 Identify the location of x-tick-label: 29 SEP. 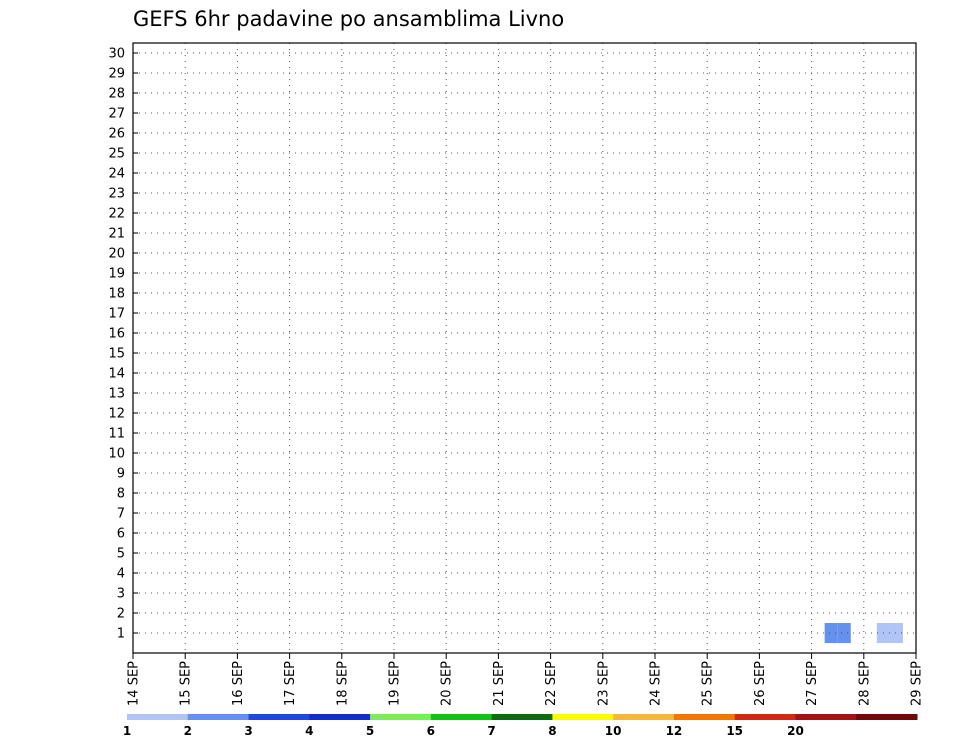
(917, 683).